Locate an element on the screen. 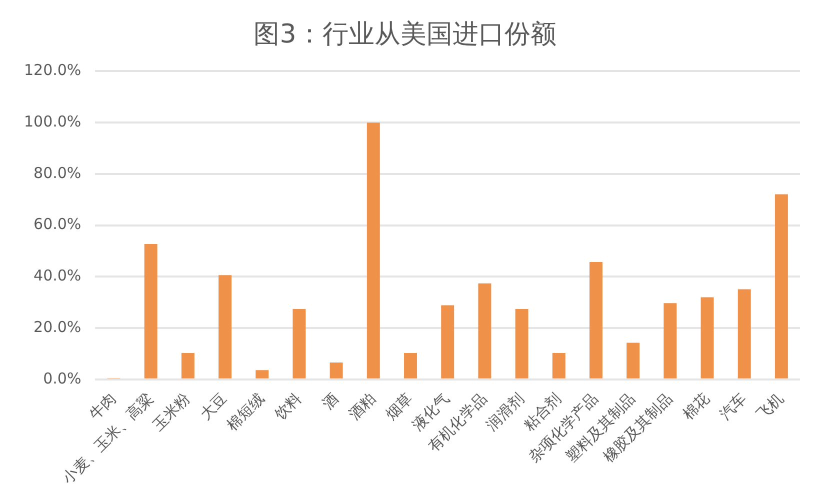 This screenshot has height=496, width=840. y-tick-label: 40.0% is located at coordinates (58, 275).